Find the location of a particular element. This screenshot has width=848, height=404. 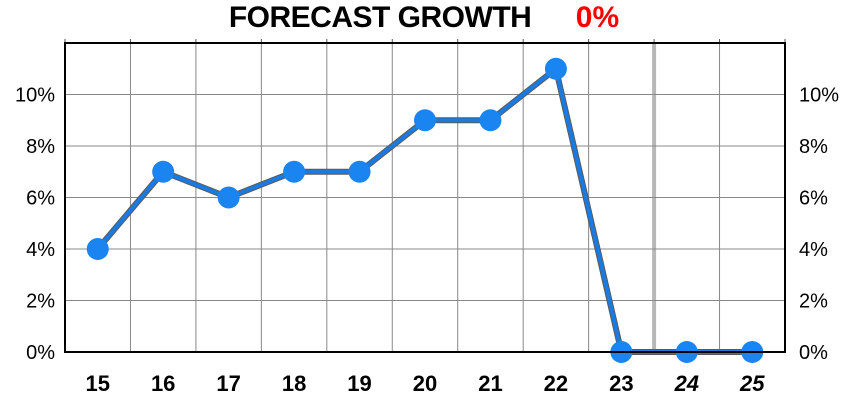

y-tick-label-right: 0% is located at coordinates (813, 353).